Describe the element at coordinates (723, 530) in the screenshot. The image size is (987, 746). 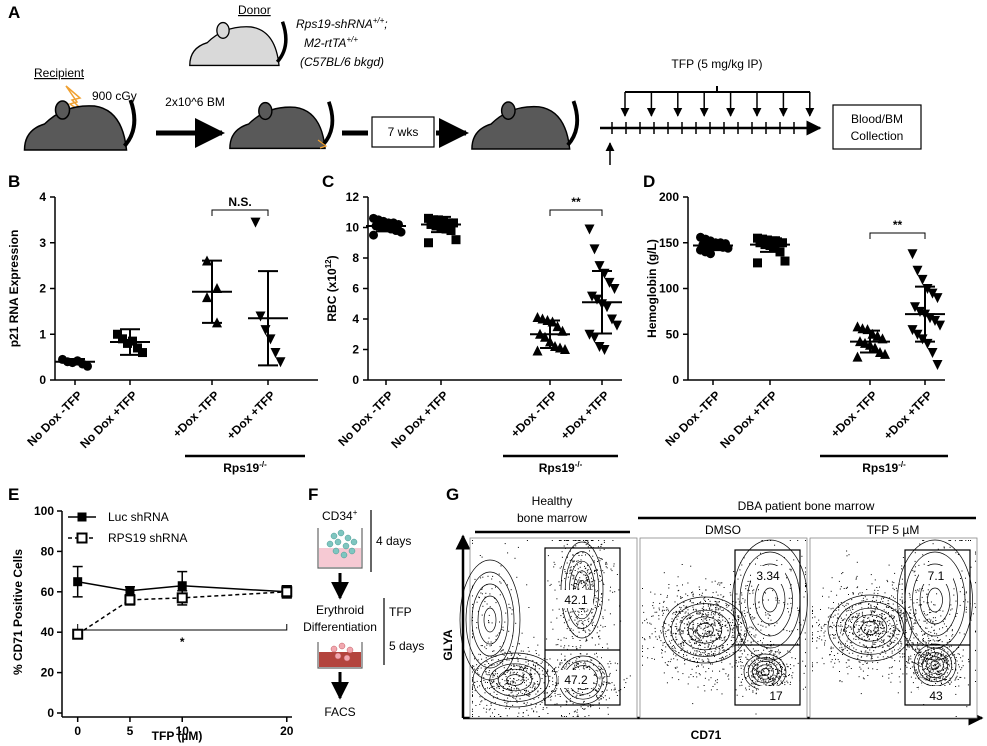
I see `condition-title: DMSO` at that location.